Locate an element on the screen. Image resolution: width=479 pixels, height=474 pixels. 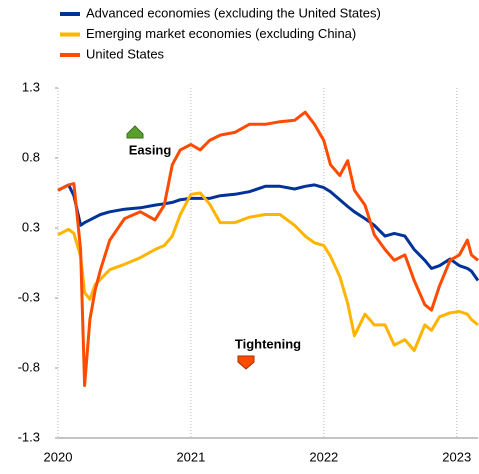
y-tick-label: -0.8 is located at coordinates (29, 366).